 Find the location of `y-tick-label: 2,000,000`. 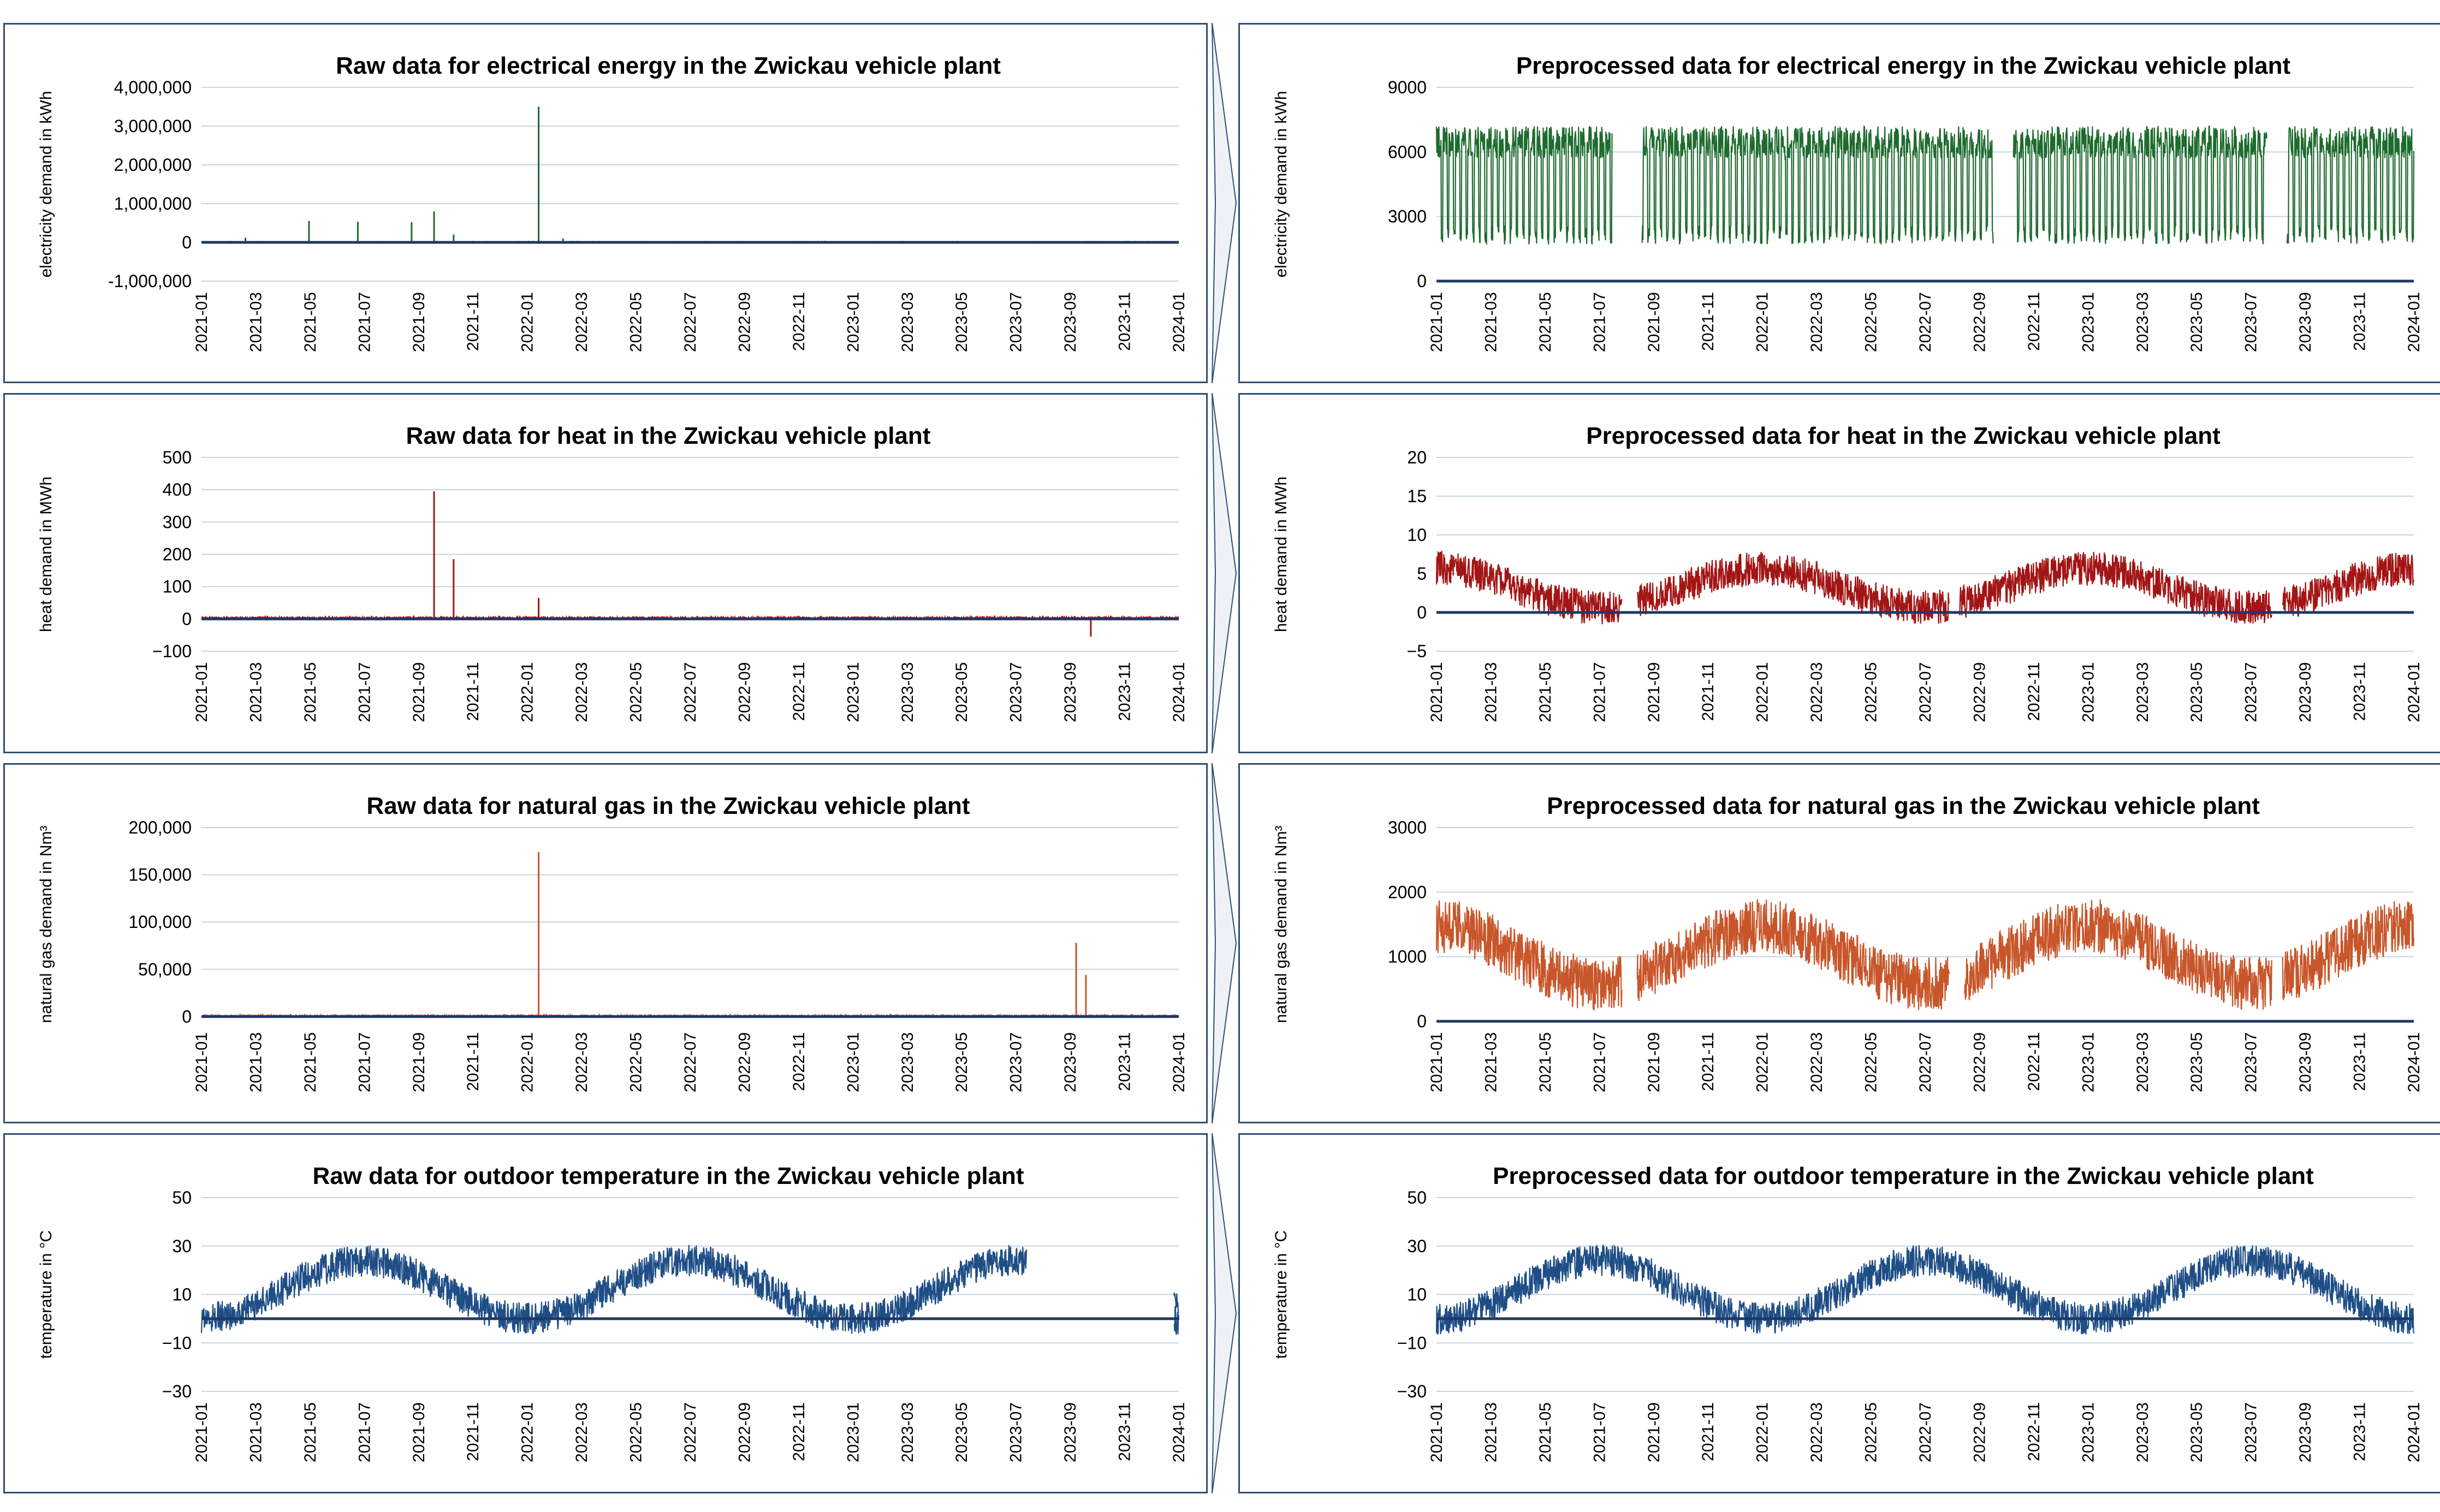

y-tick-label: 2,000,000 is located at coordinates (153, 165).